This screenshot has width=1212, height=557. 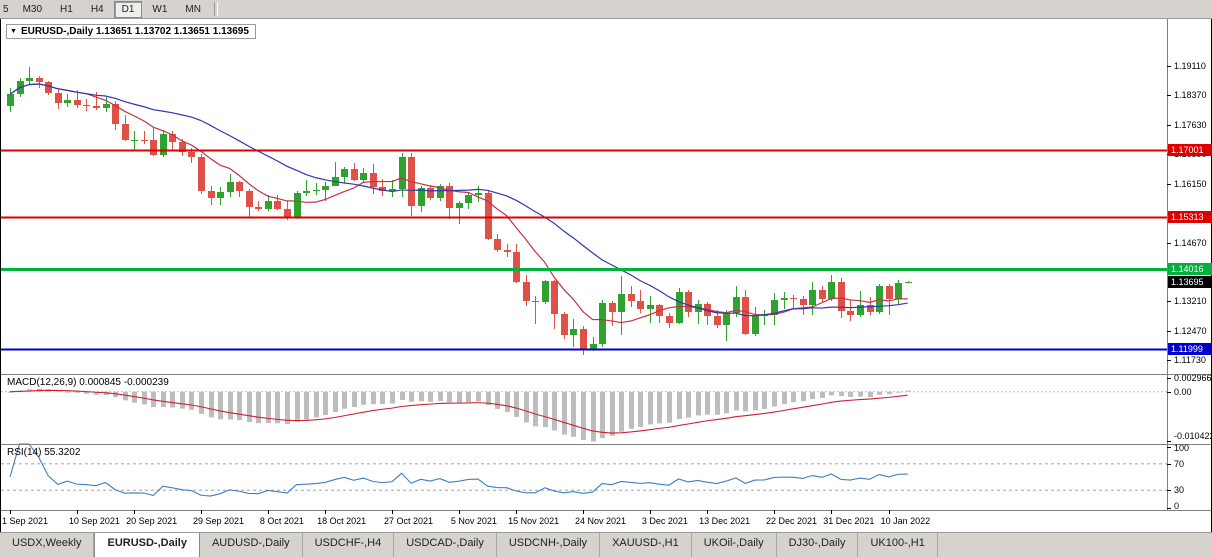 What do you see at coordinates (1182, 448) in the screenshot?
I see `rsi-axis-label: 100` at bounding box center [1182, 448].